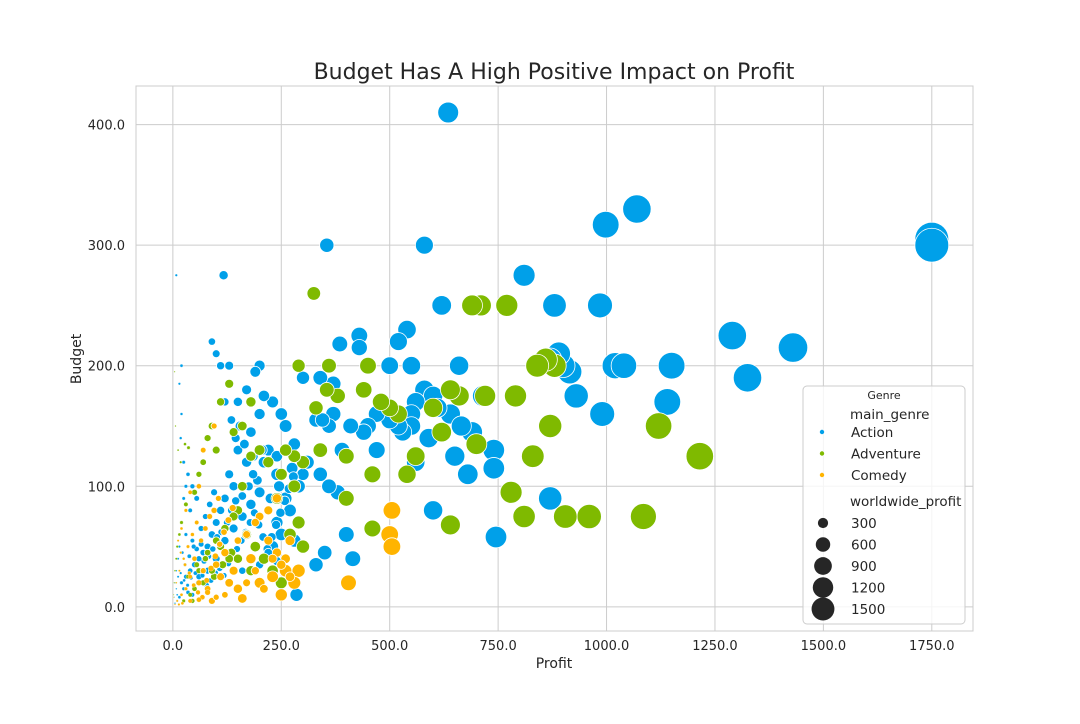 The width and height of the screenshot is (1080, 724). I want to click on legend-size-header: worldwide_profit, so click(905, 502).